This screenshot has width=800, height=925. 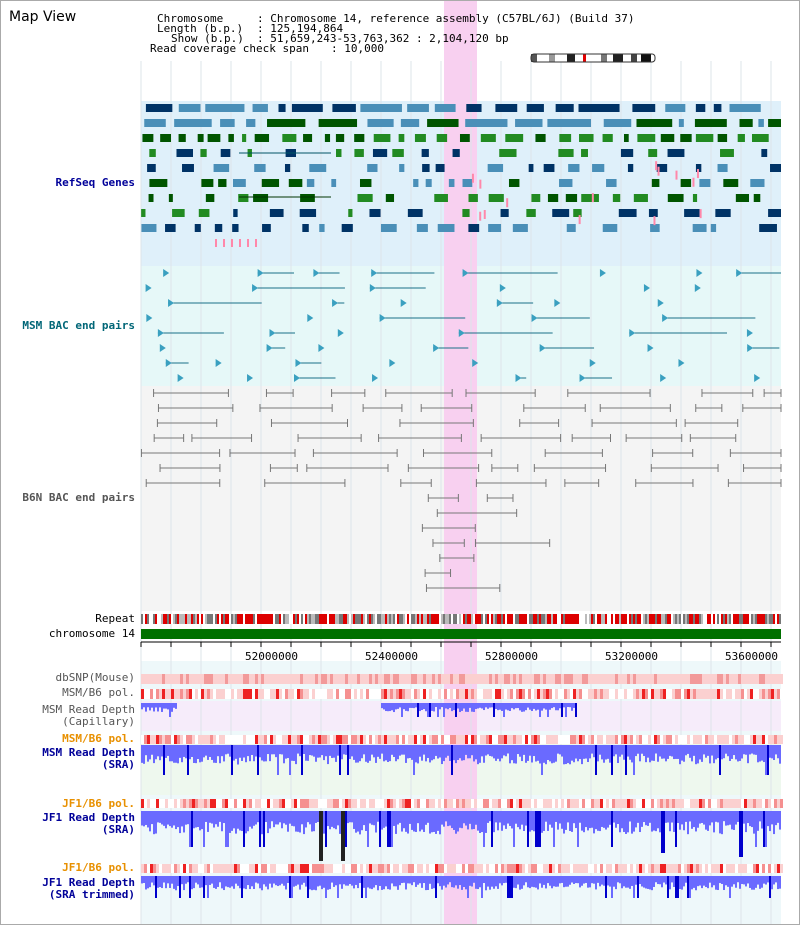 I want to click on track-label-msm-bac: MSM BAC end pairs, so click(x=78, y=325).